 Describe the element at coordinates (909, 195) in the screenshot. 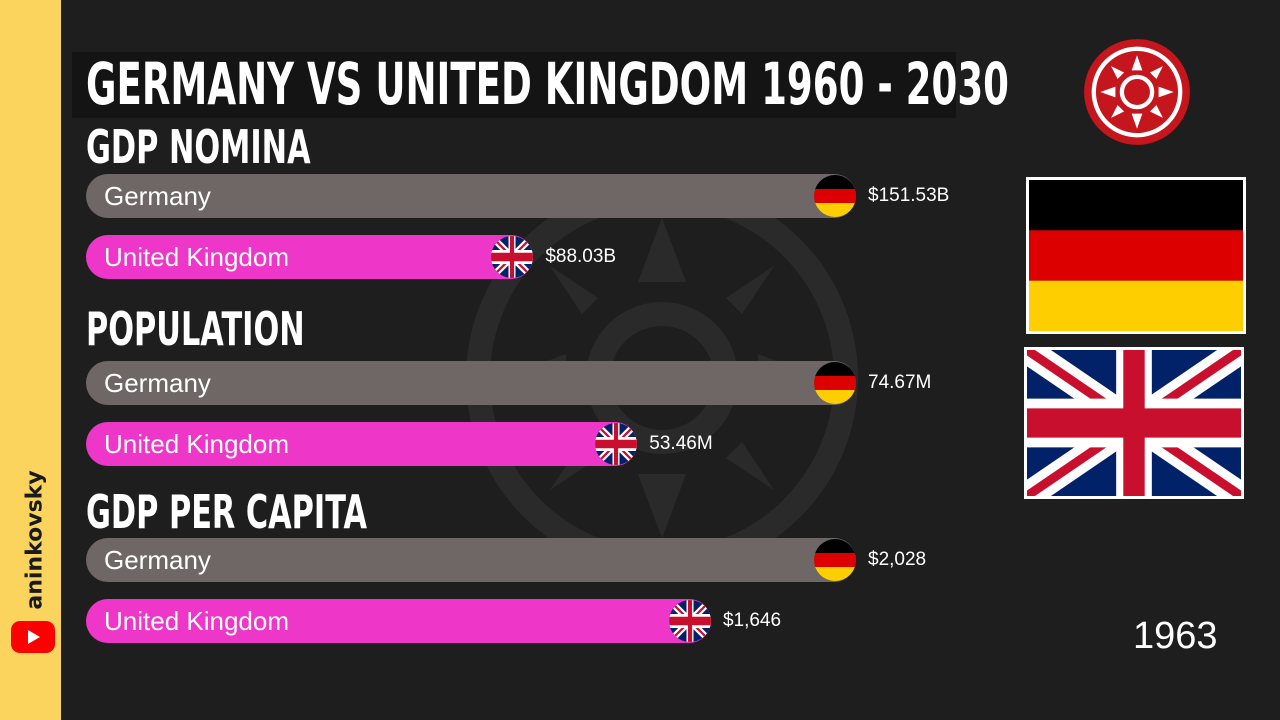

I see `gdp-nominal-germany-value: $151.53B` at that location.